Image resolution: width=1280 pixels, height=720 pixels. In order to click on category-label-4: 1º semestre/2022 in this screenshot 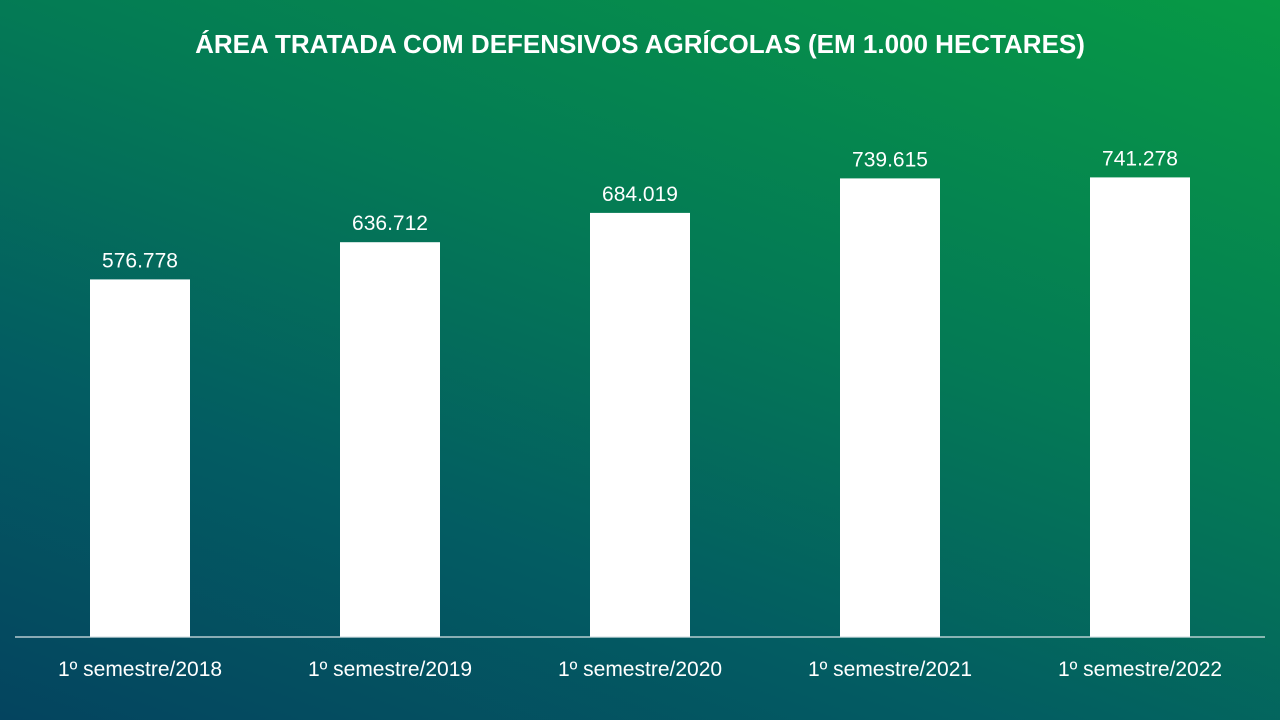, I will do `click(1140, 669)`.